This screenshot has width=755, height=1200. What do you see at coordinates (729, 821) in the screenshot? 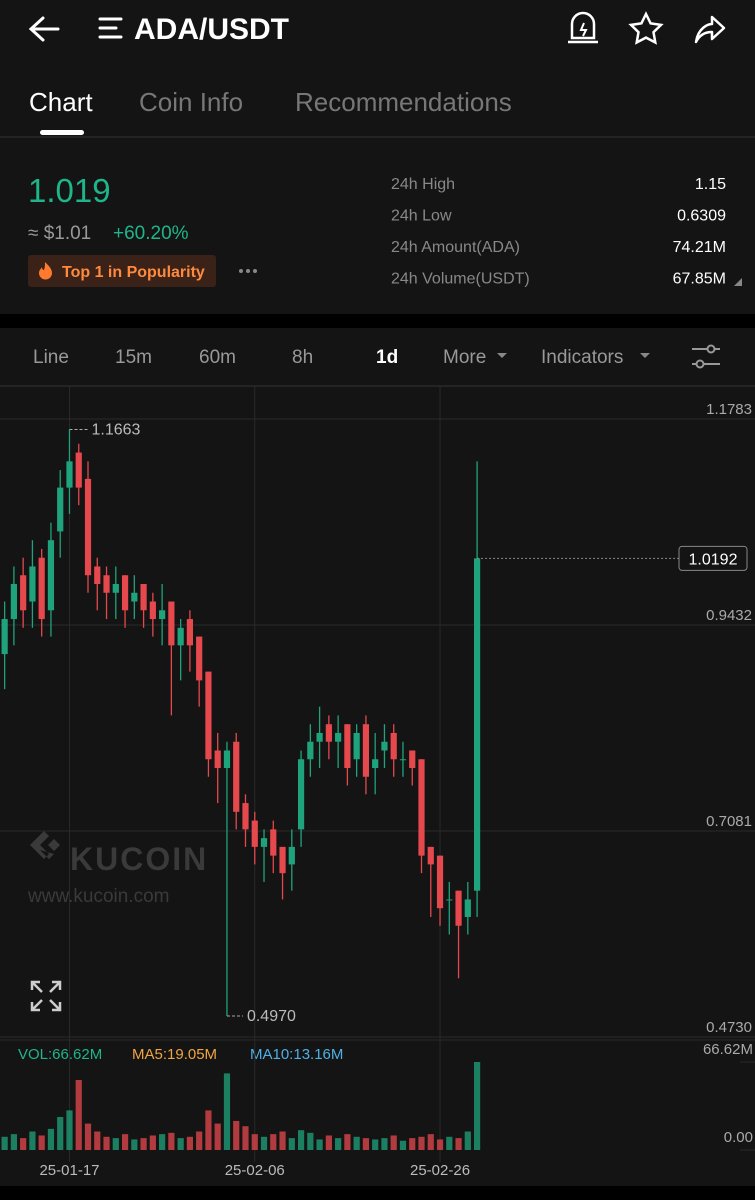
I see `y-tick-label: 0.7081` at bounding box center [729, 821].